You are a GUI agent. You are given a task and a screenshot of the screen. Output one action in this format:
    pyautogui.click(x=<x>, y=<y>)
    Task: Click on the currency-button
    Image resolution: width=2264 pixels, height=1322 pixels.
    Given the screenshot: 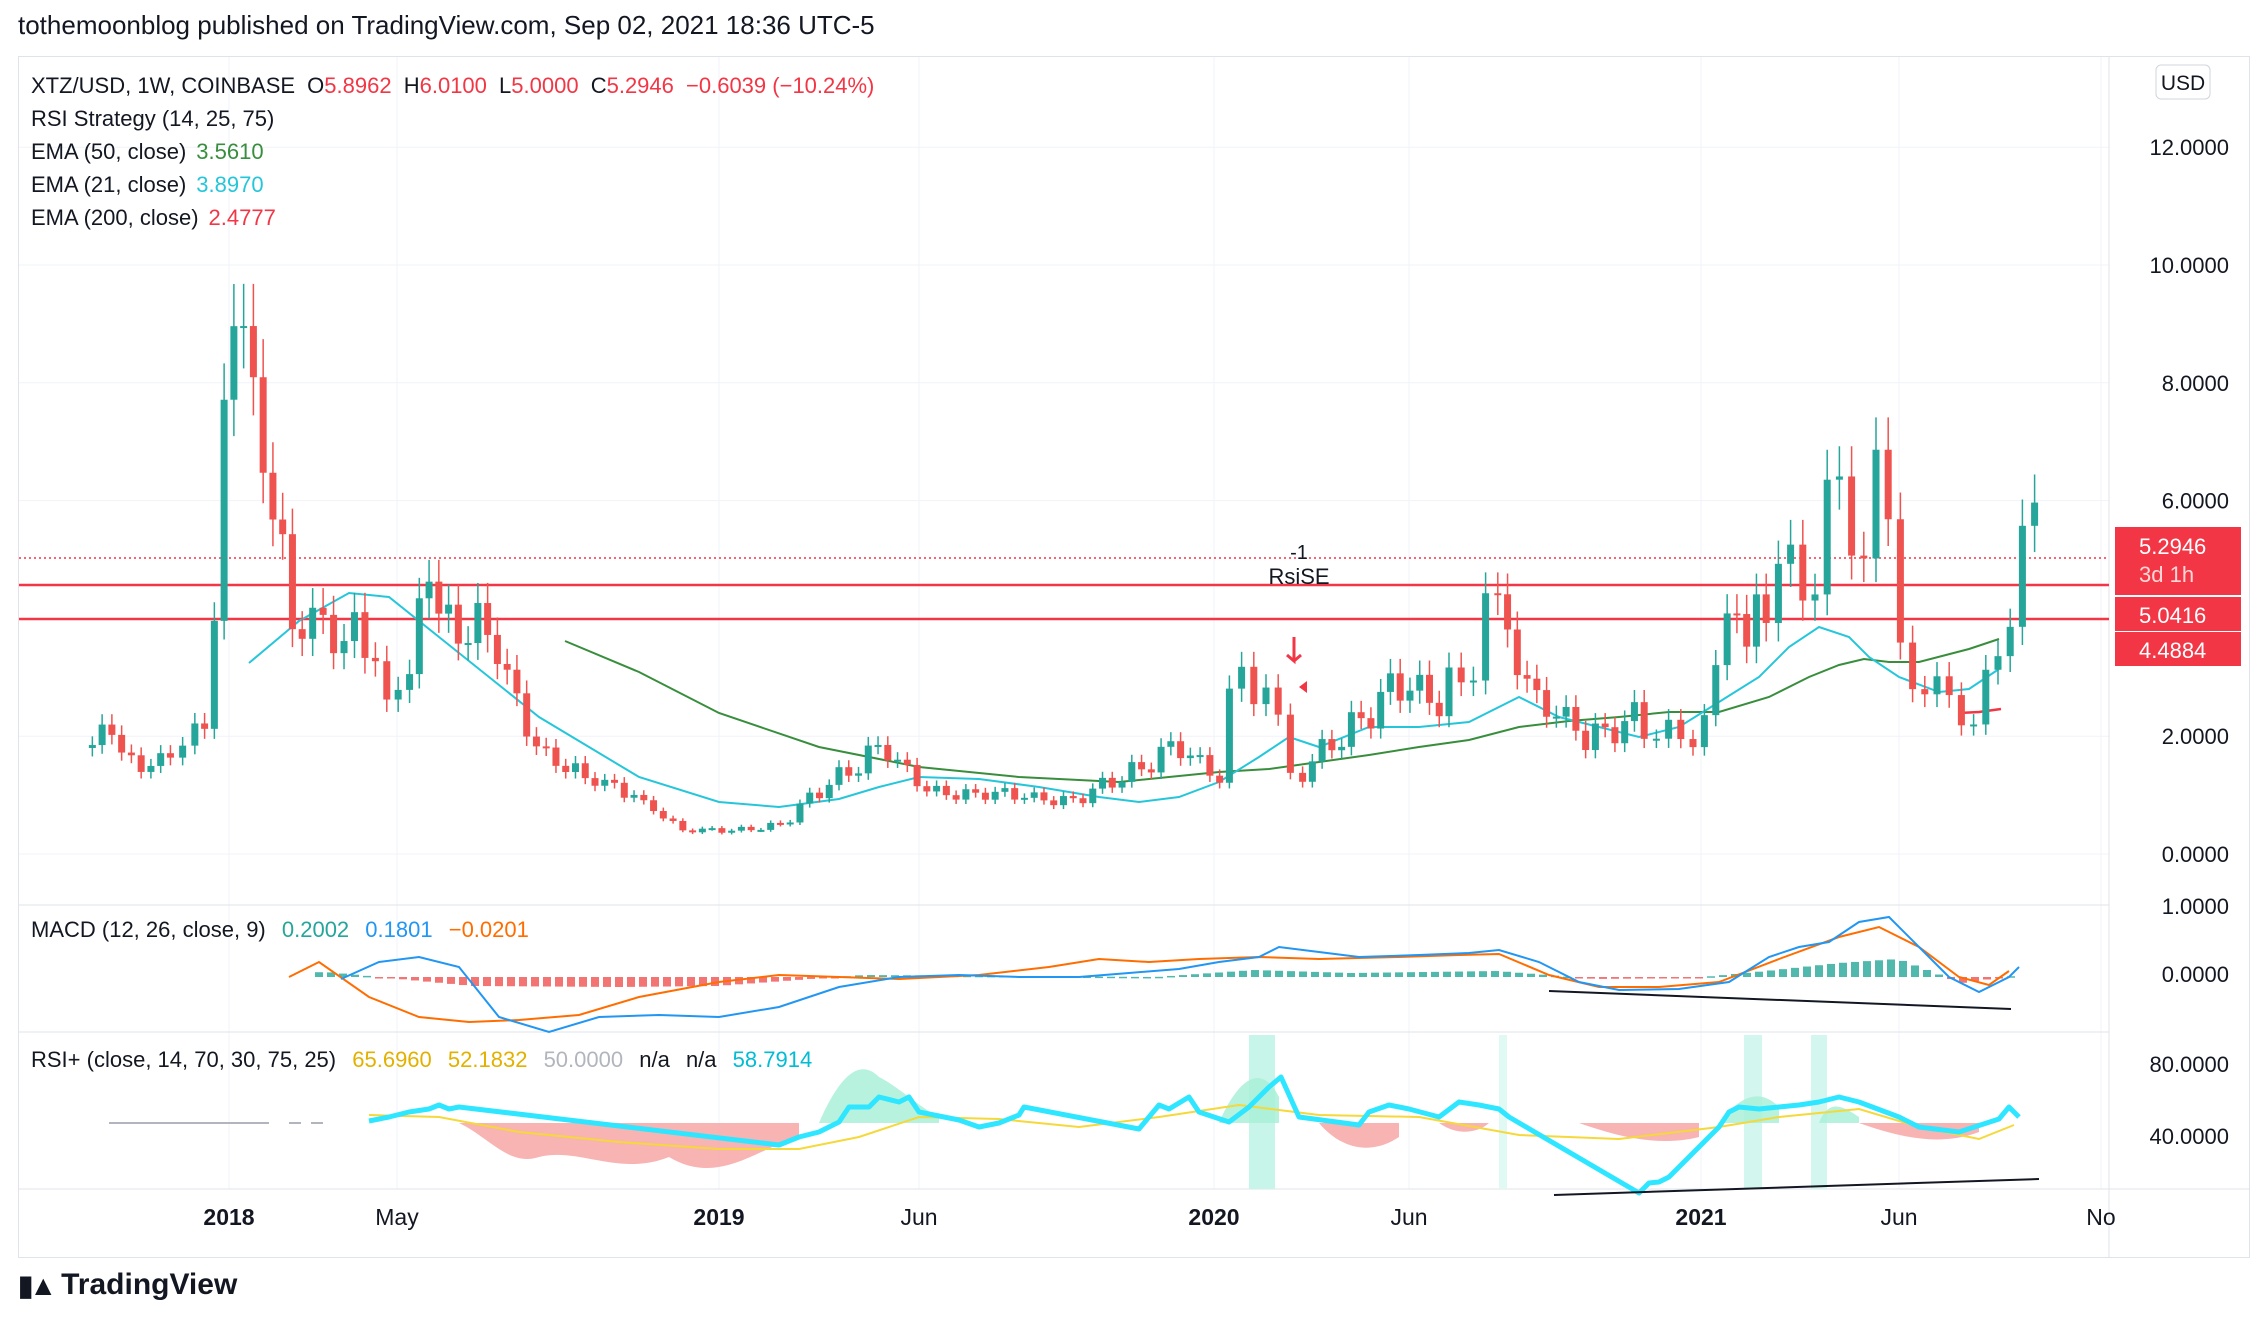 What is the action you would take?
    pyautogui.click(x=2183, y=82)
    